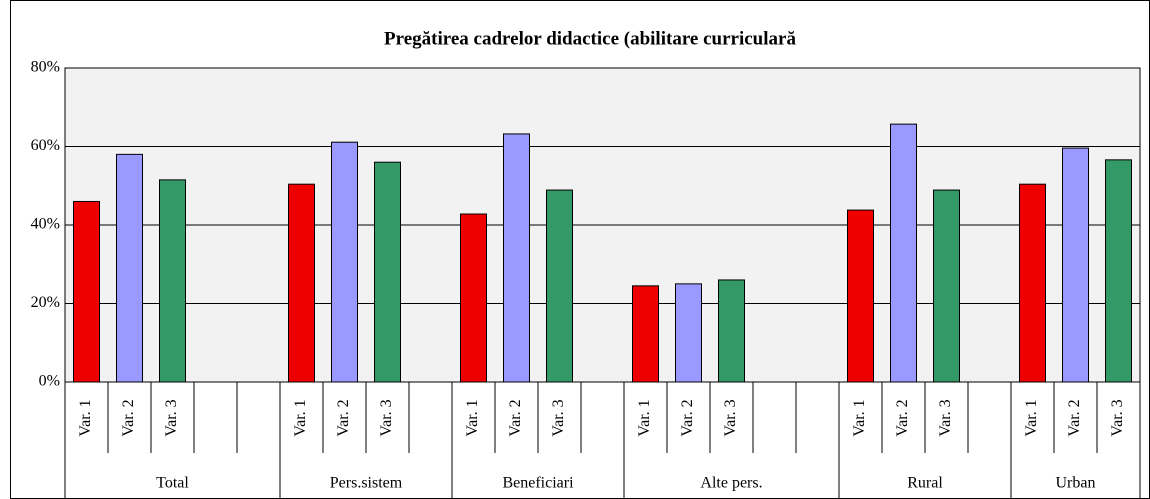 The image size is (1150, 499). What do you see at coordinates (49, 381) in the screenshot?
I see `y-tick-label: 0%` at bounding box center [49, 381].